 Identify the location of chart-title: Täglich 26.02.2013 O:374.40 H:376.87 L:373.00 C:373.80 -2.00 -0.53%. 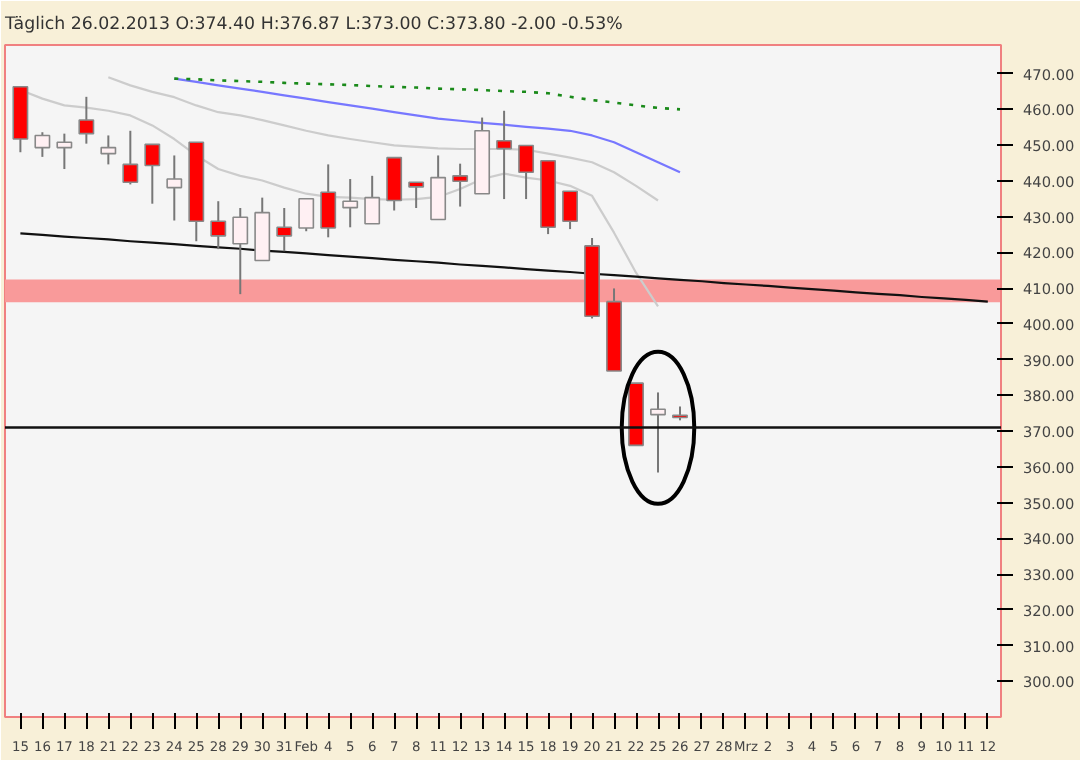
(313, 25).